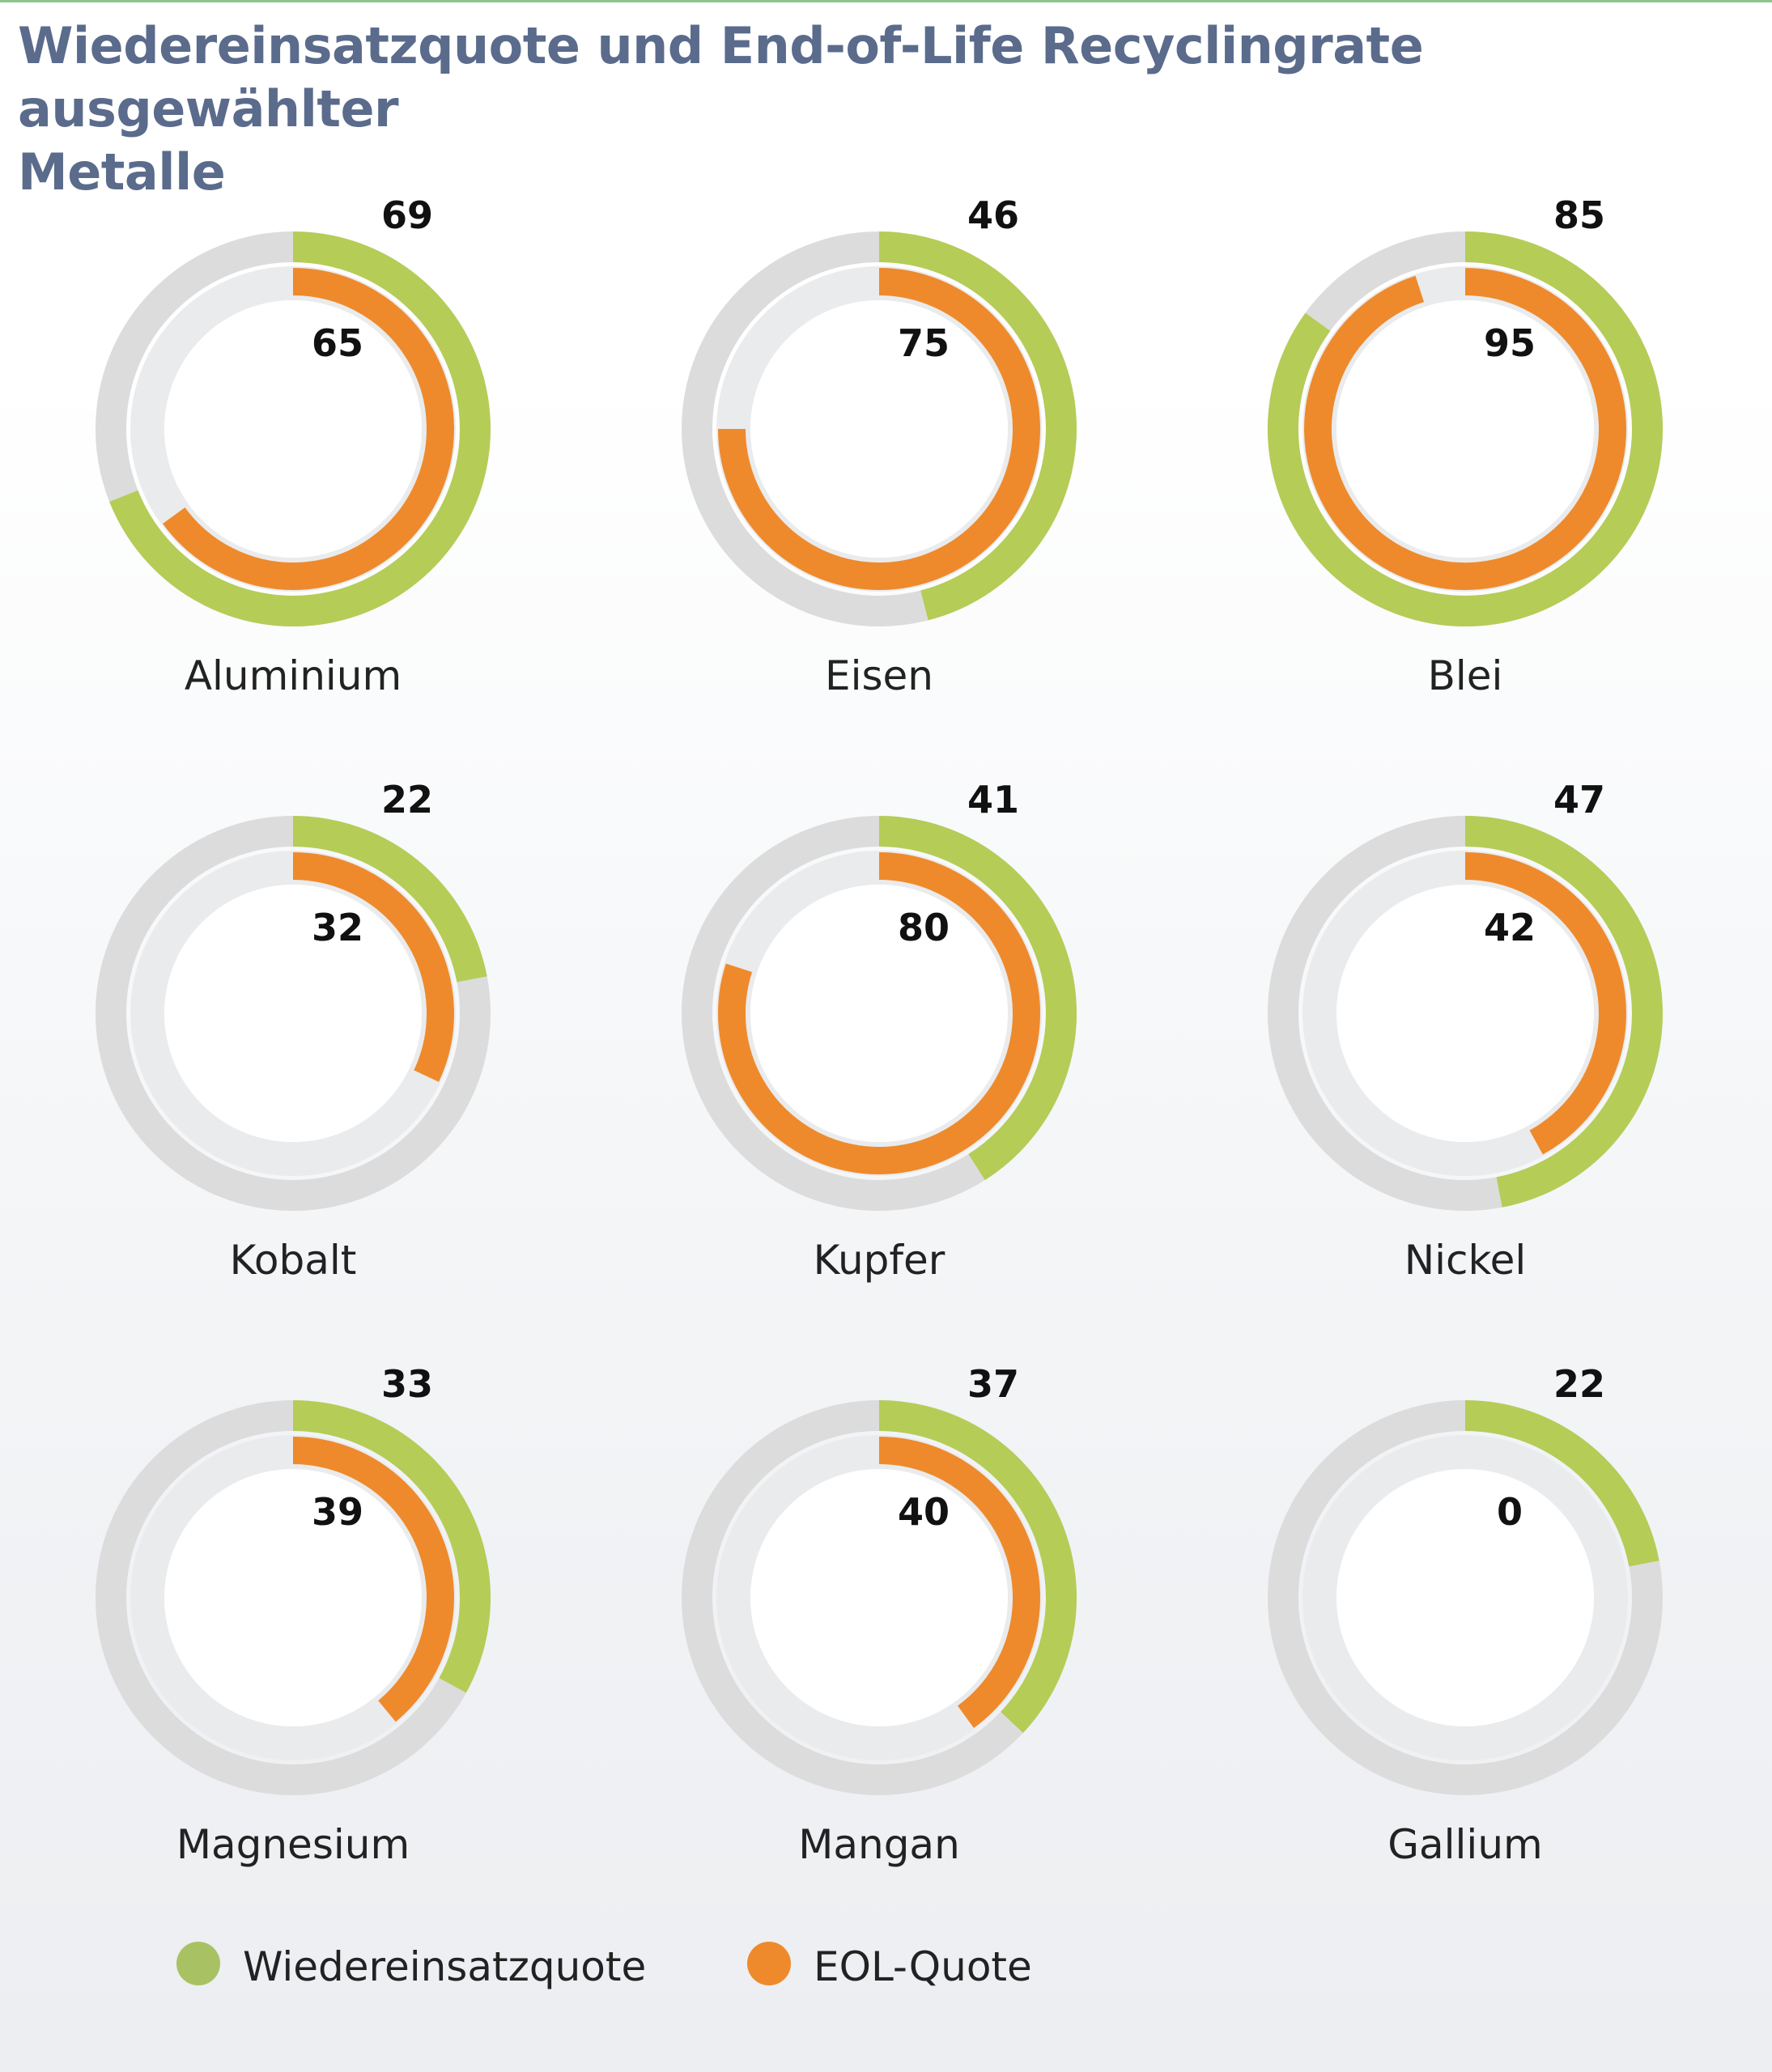 Image resolution: width=1772 pixels, height=2072 pixels. I want to click on eol-arc-blei, so click(1465, 429).